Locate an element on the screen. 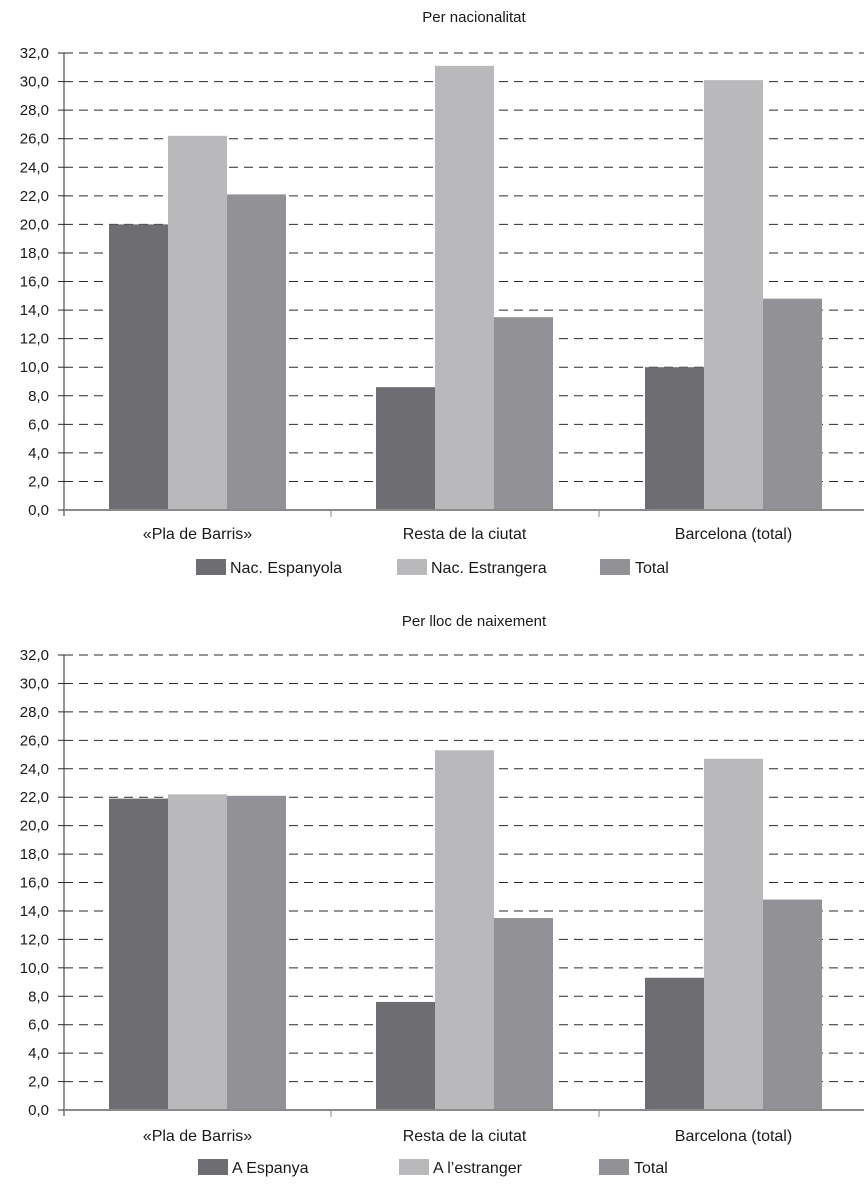  legend: A Espanya A l’estranger Total is located at coordinates (433, 1168).